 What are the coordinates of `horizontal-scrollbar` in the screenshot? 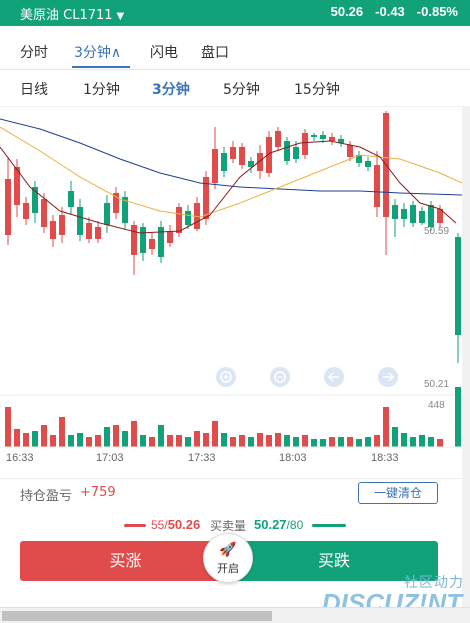 It's located at (235, 615).